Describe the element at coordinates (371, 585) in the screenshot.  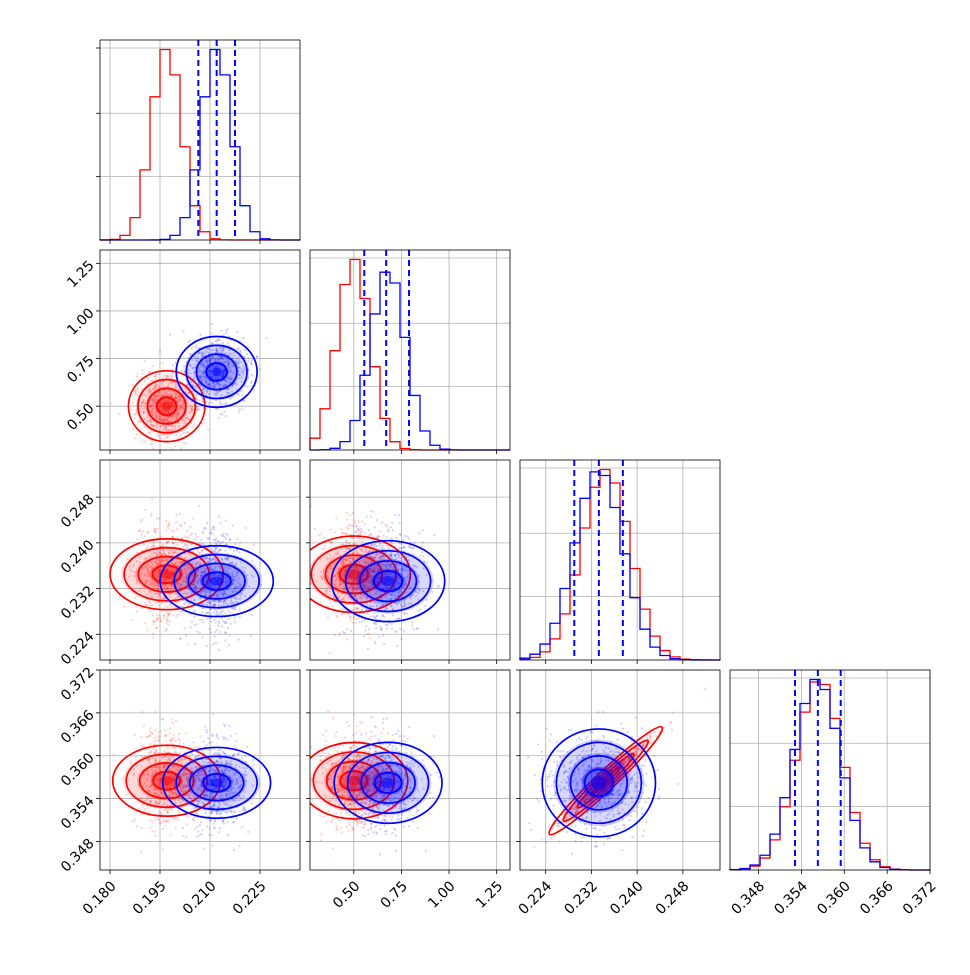
I see `panel-content` at that location.